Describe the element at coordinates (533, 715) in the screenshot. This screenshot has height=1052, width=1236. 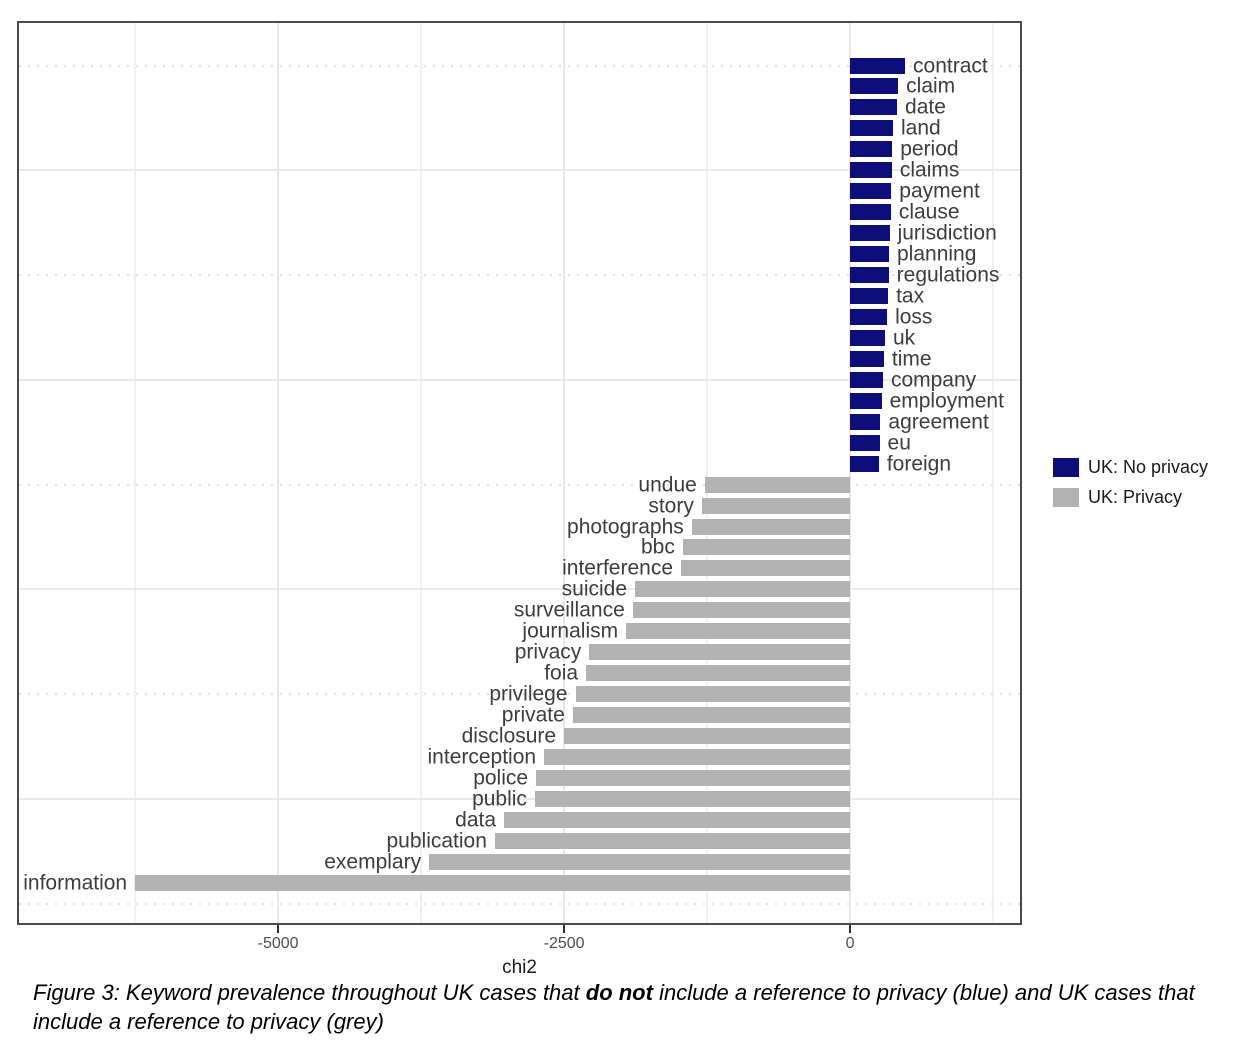
I see `bar-label-private: private` at that location.